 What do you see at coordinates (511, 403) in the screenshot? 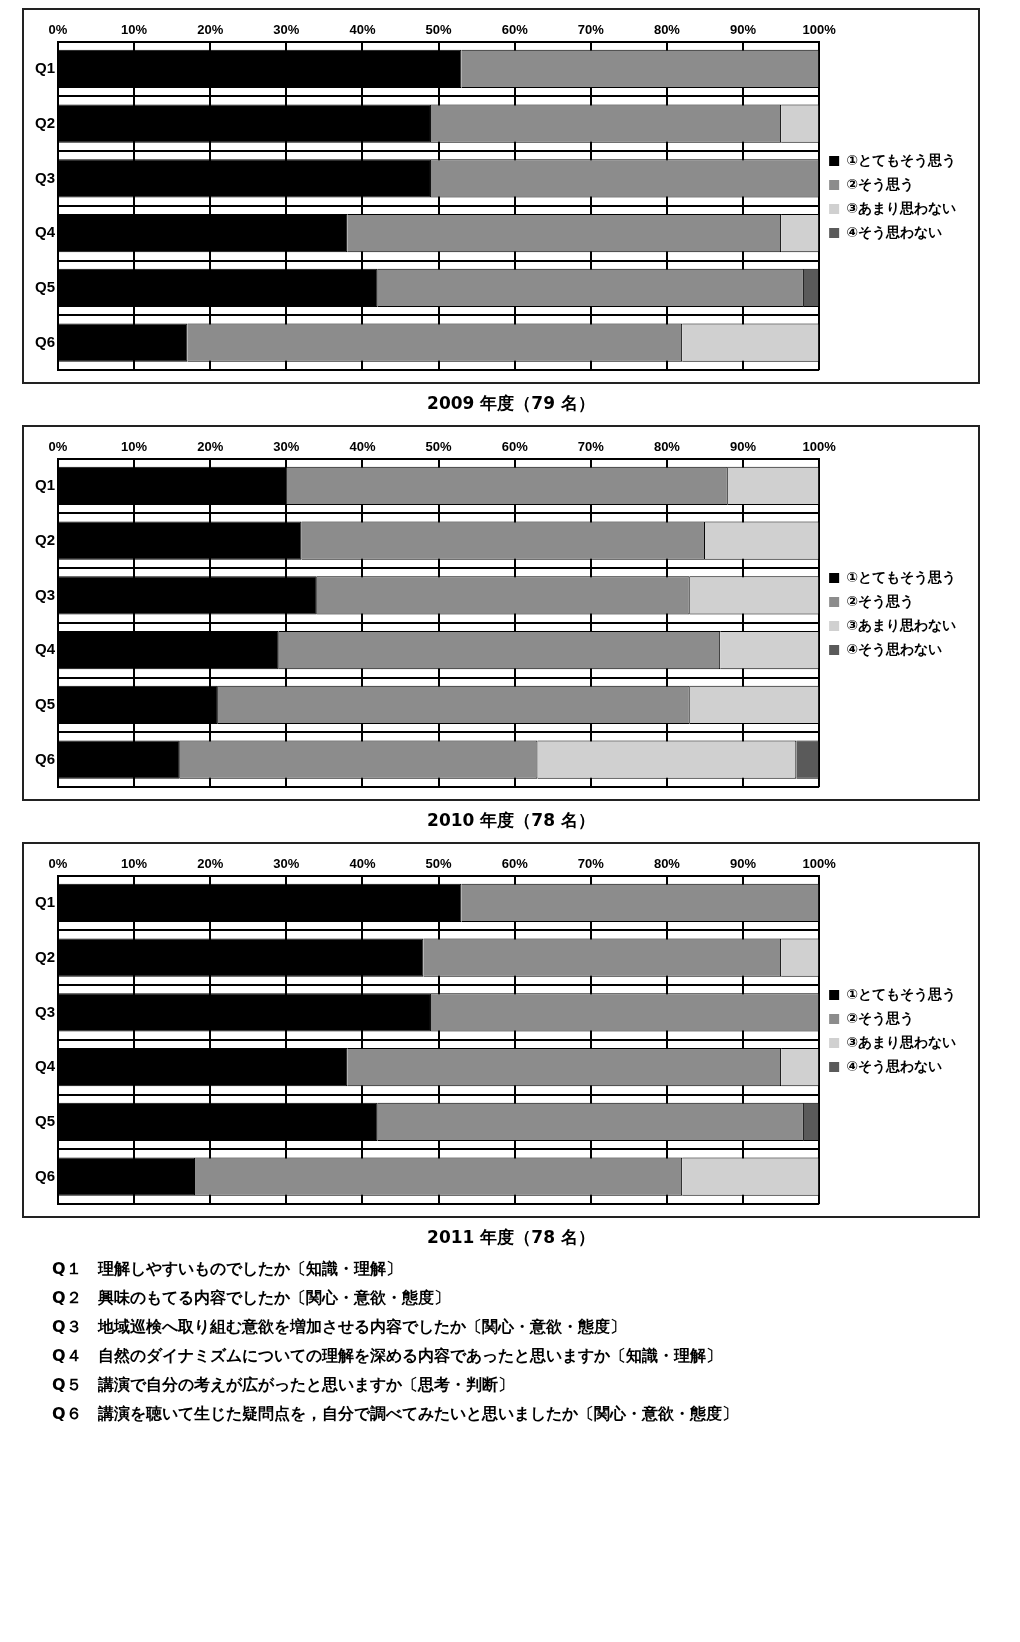
I see `text: 2009 年度（79 名）` at bounding box center [511, 403].